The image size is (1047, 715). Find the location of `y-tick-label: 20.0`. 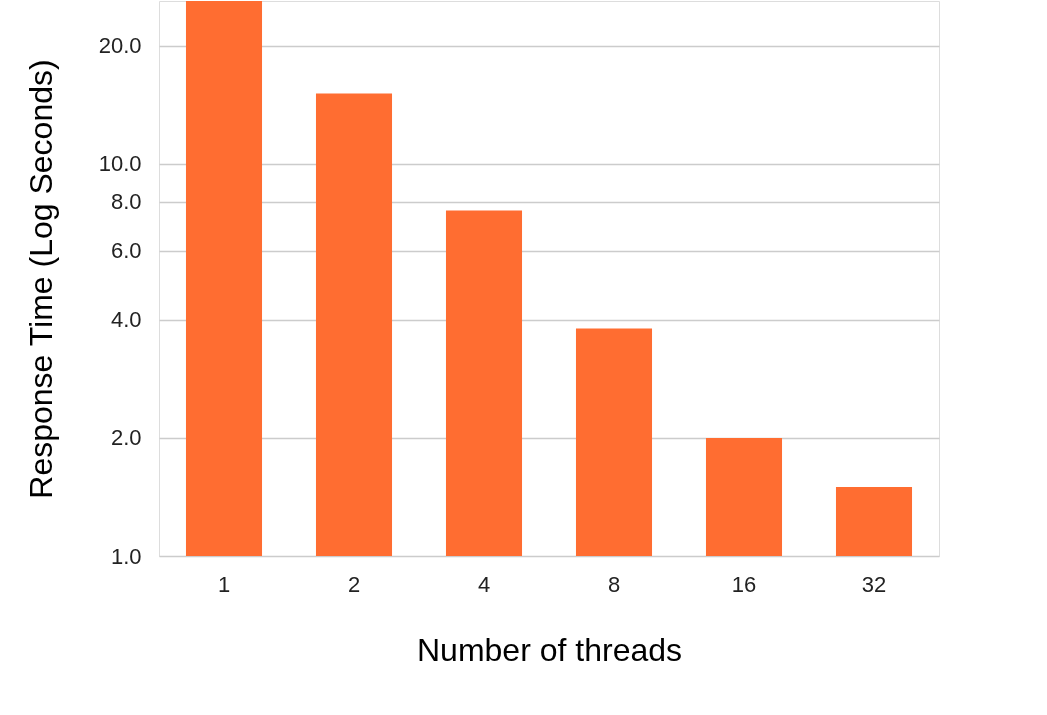

y-tick-label: 20.0 is located at coordinates (120, 46).